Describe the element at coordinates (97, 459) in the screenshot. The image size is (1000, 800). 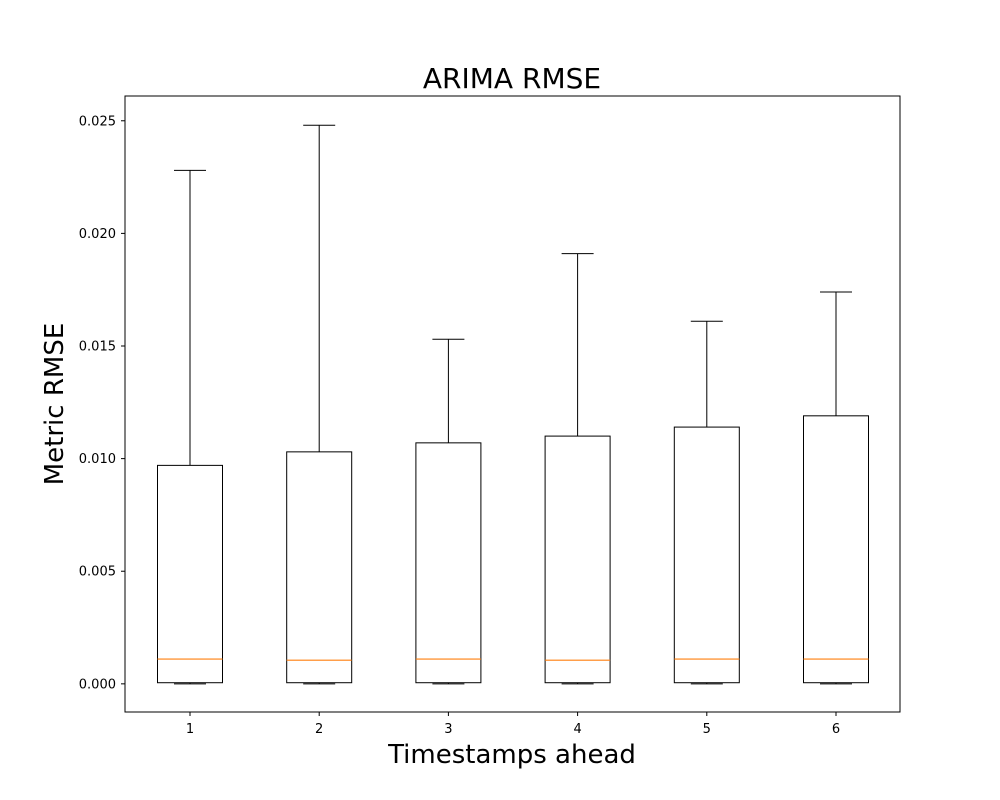
I see `y-tick-label: 0.010` at that location.